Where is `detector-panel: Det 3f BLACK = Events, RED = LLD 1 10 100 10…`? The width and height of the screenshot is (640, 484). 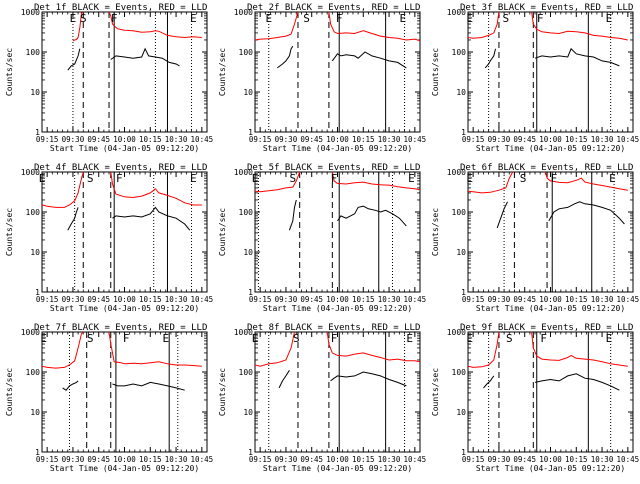 detector-panel: Det 3f BLACK = Events, RED = LLD 1 10 100 10… is located at coordinates (535, 78).